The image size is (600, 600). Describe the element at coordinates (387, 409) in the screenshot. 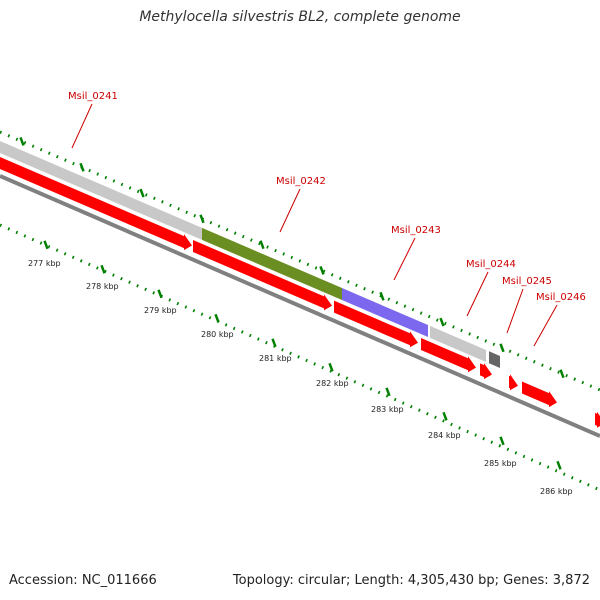

I see `tick-label: 283 kbp` at that location.